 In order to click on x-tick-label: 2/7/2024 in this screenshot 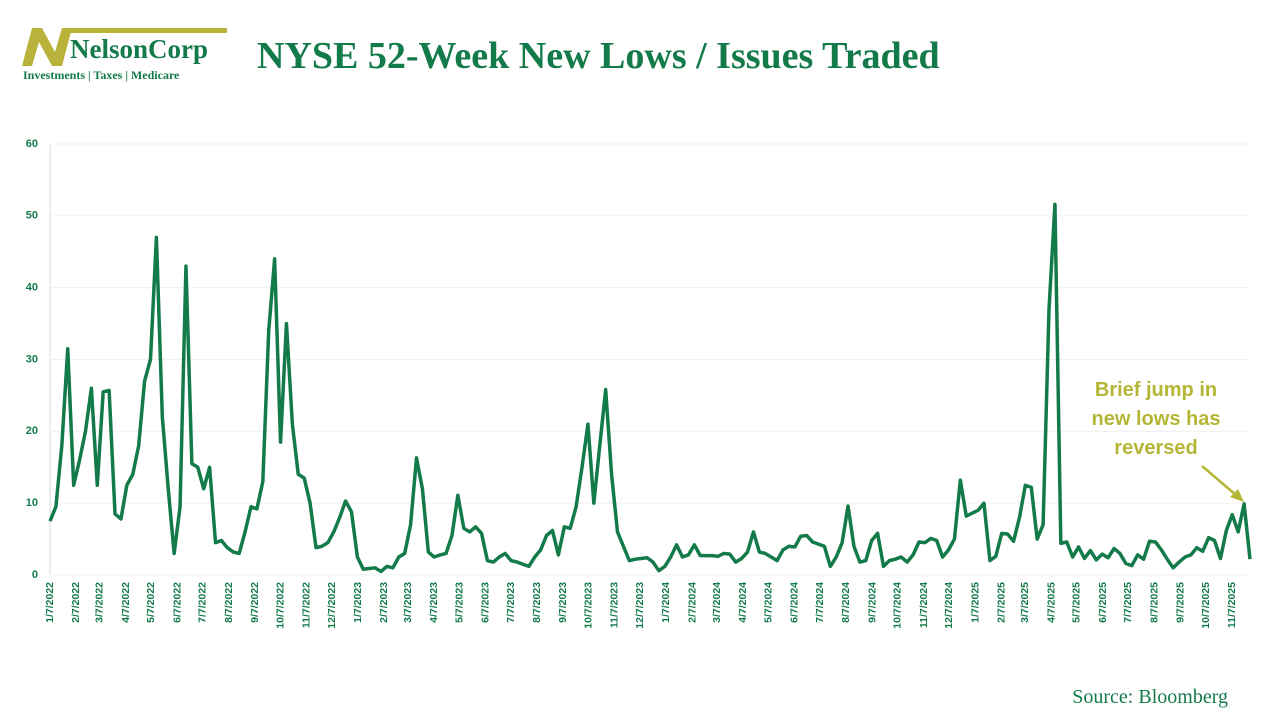, I will do `click(692, 602)`.